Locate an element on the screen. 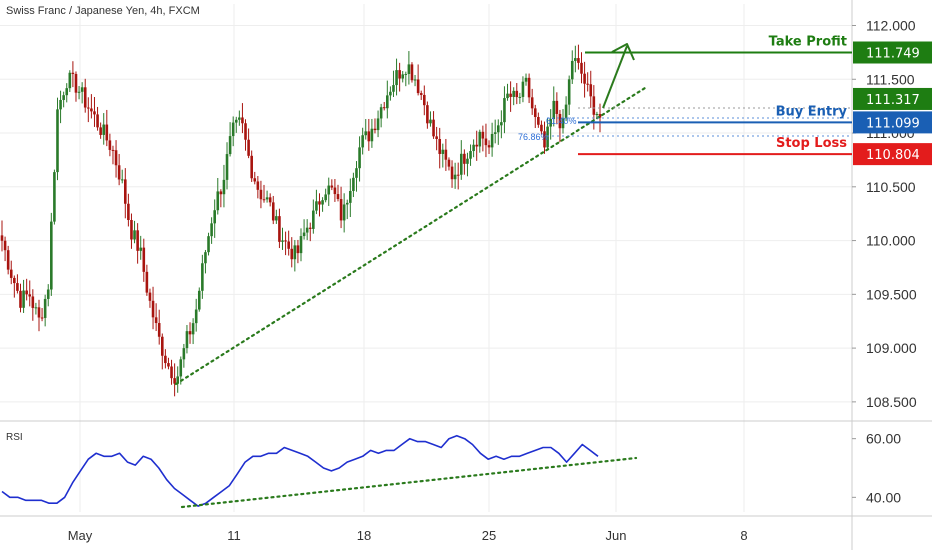 This screenshot has width=932, height=550. rsi-title: RSI is located at coordinates (14, 437).